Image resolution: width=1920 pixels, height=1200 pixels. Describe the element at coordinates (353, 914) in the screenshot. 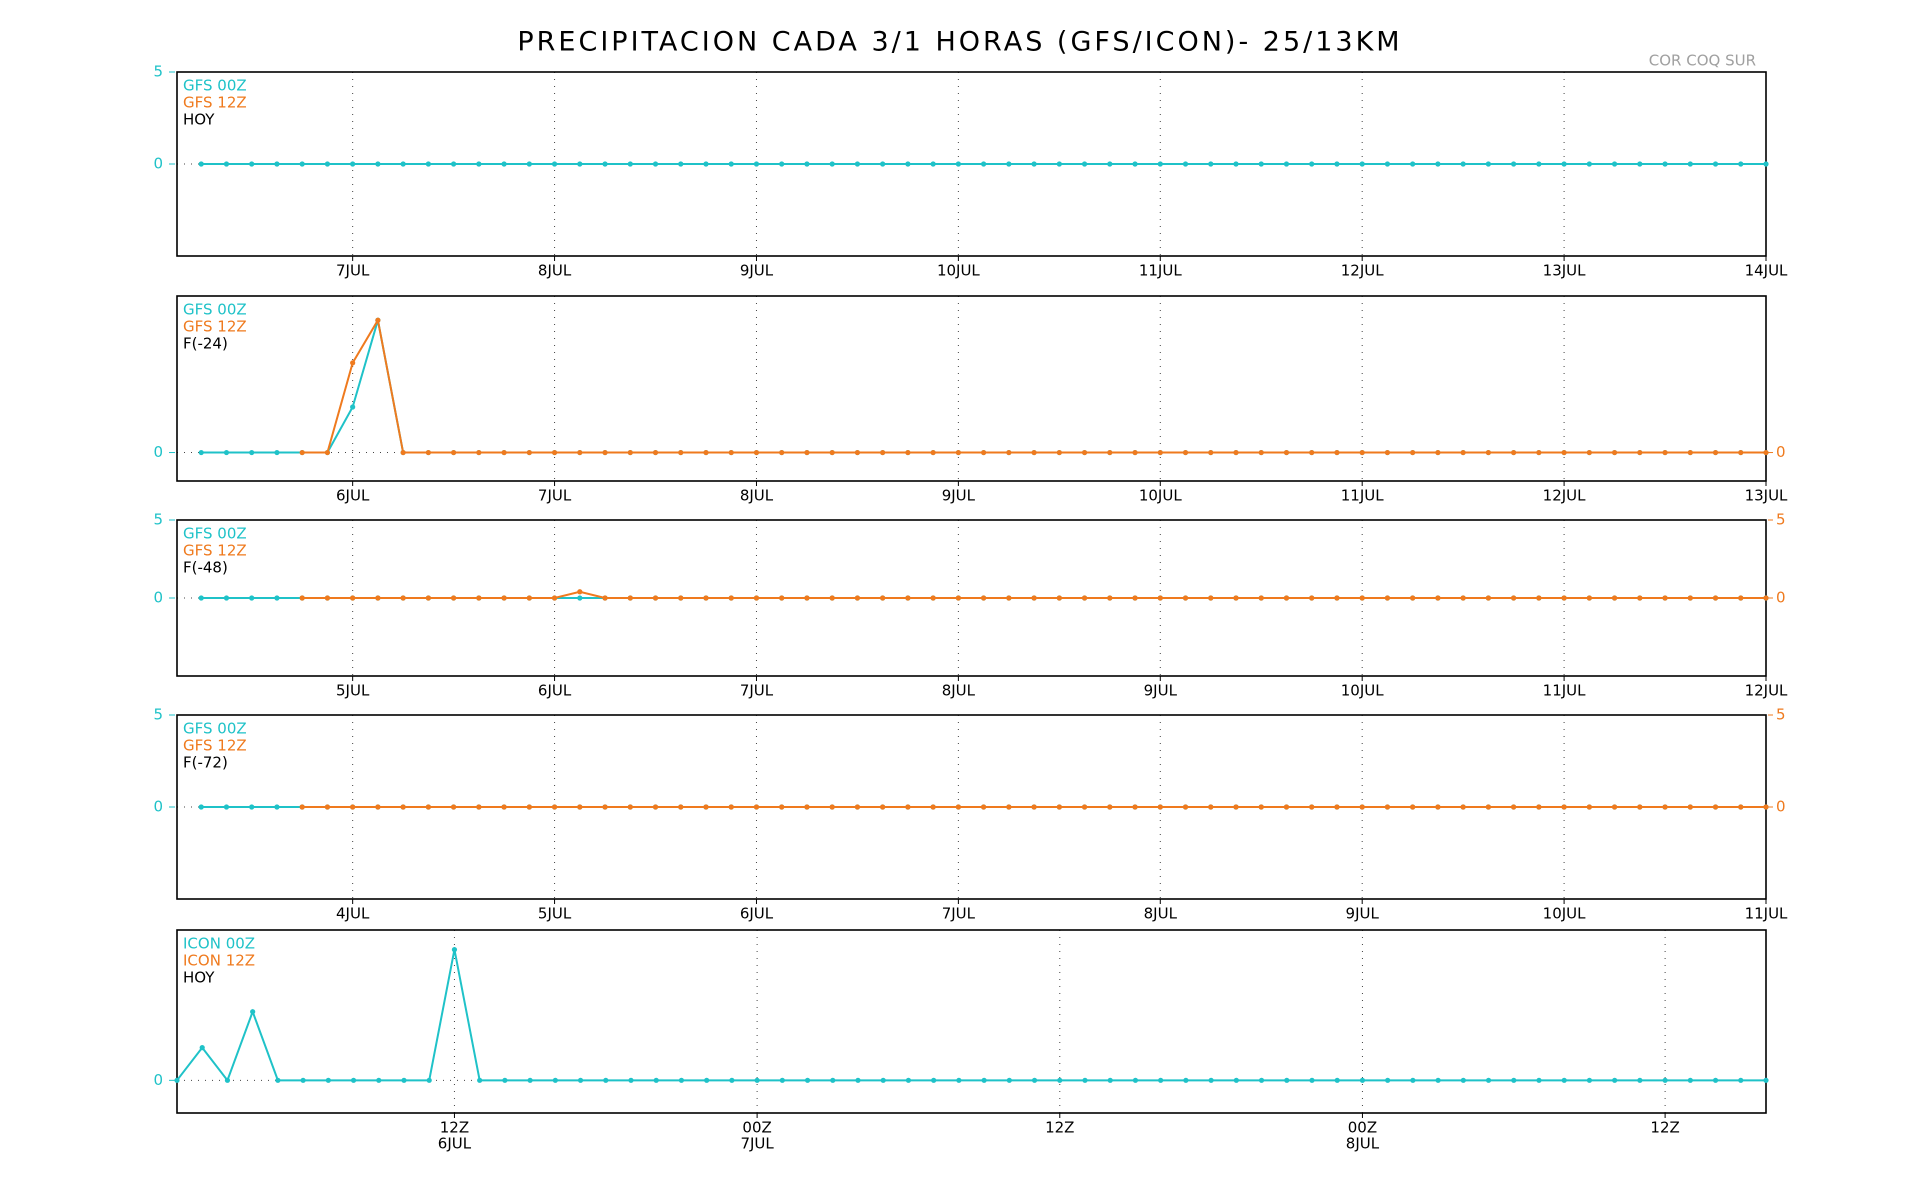

I see `x-tick-label: 4JUL` at that location.